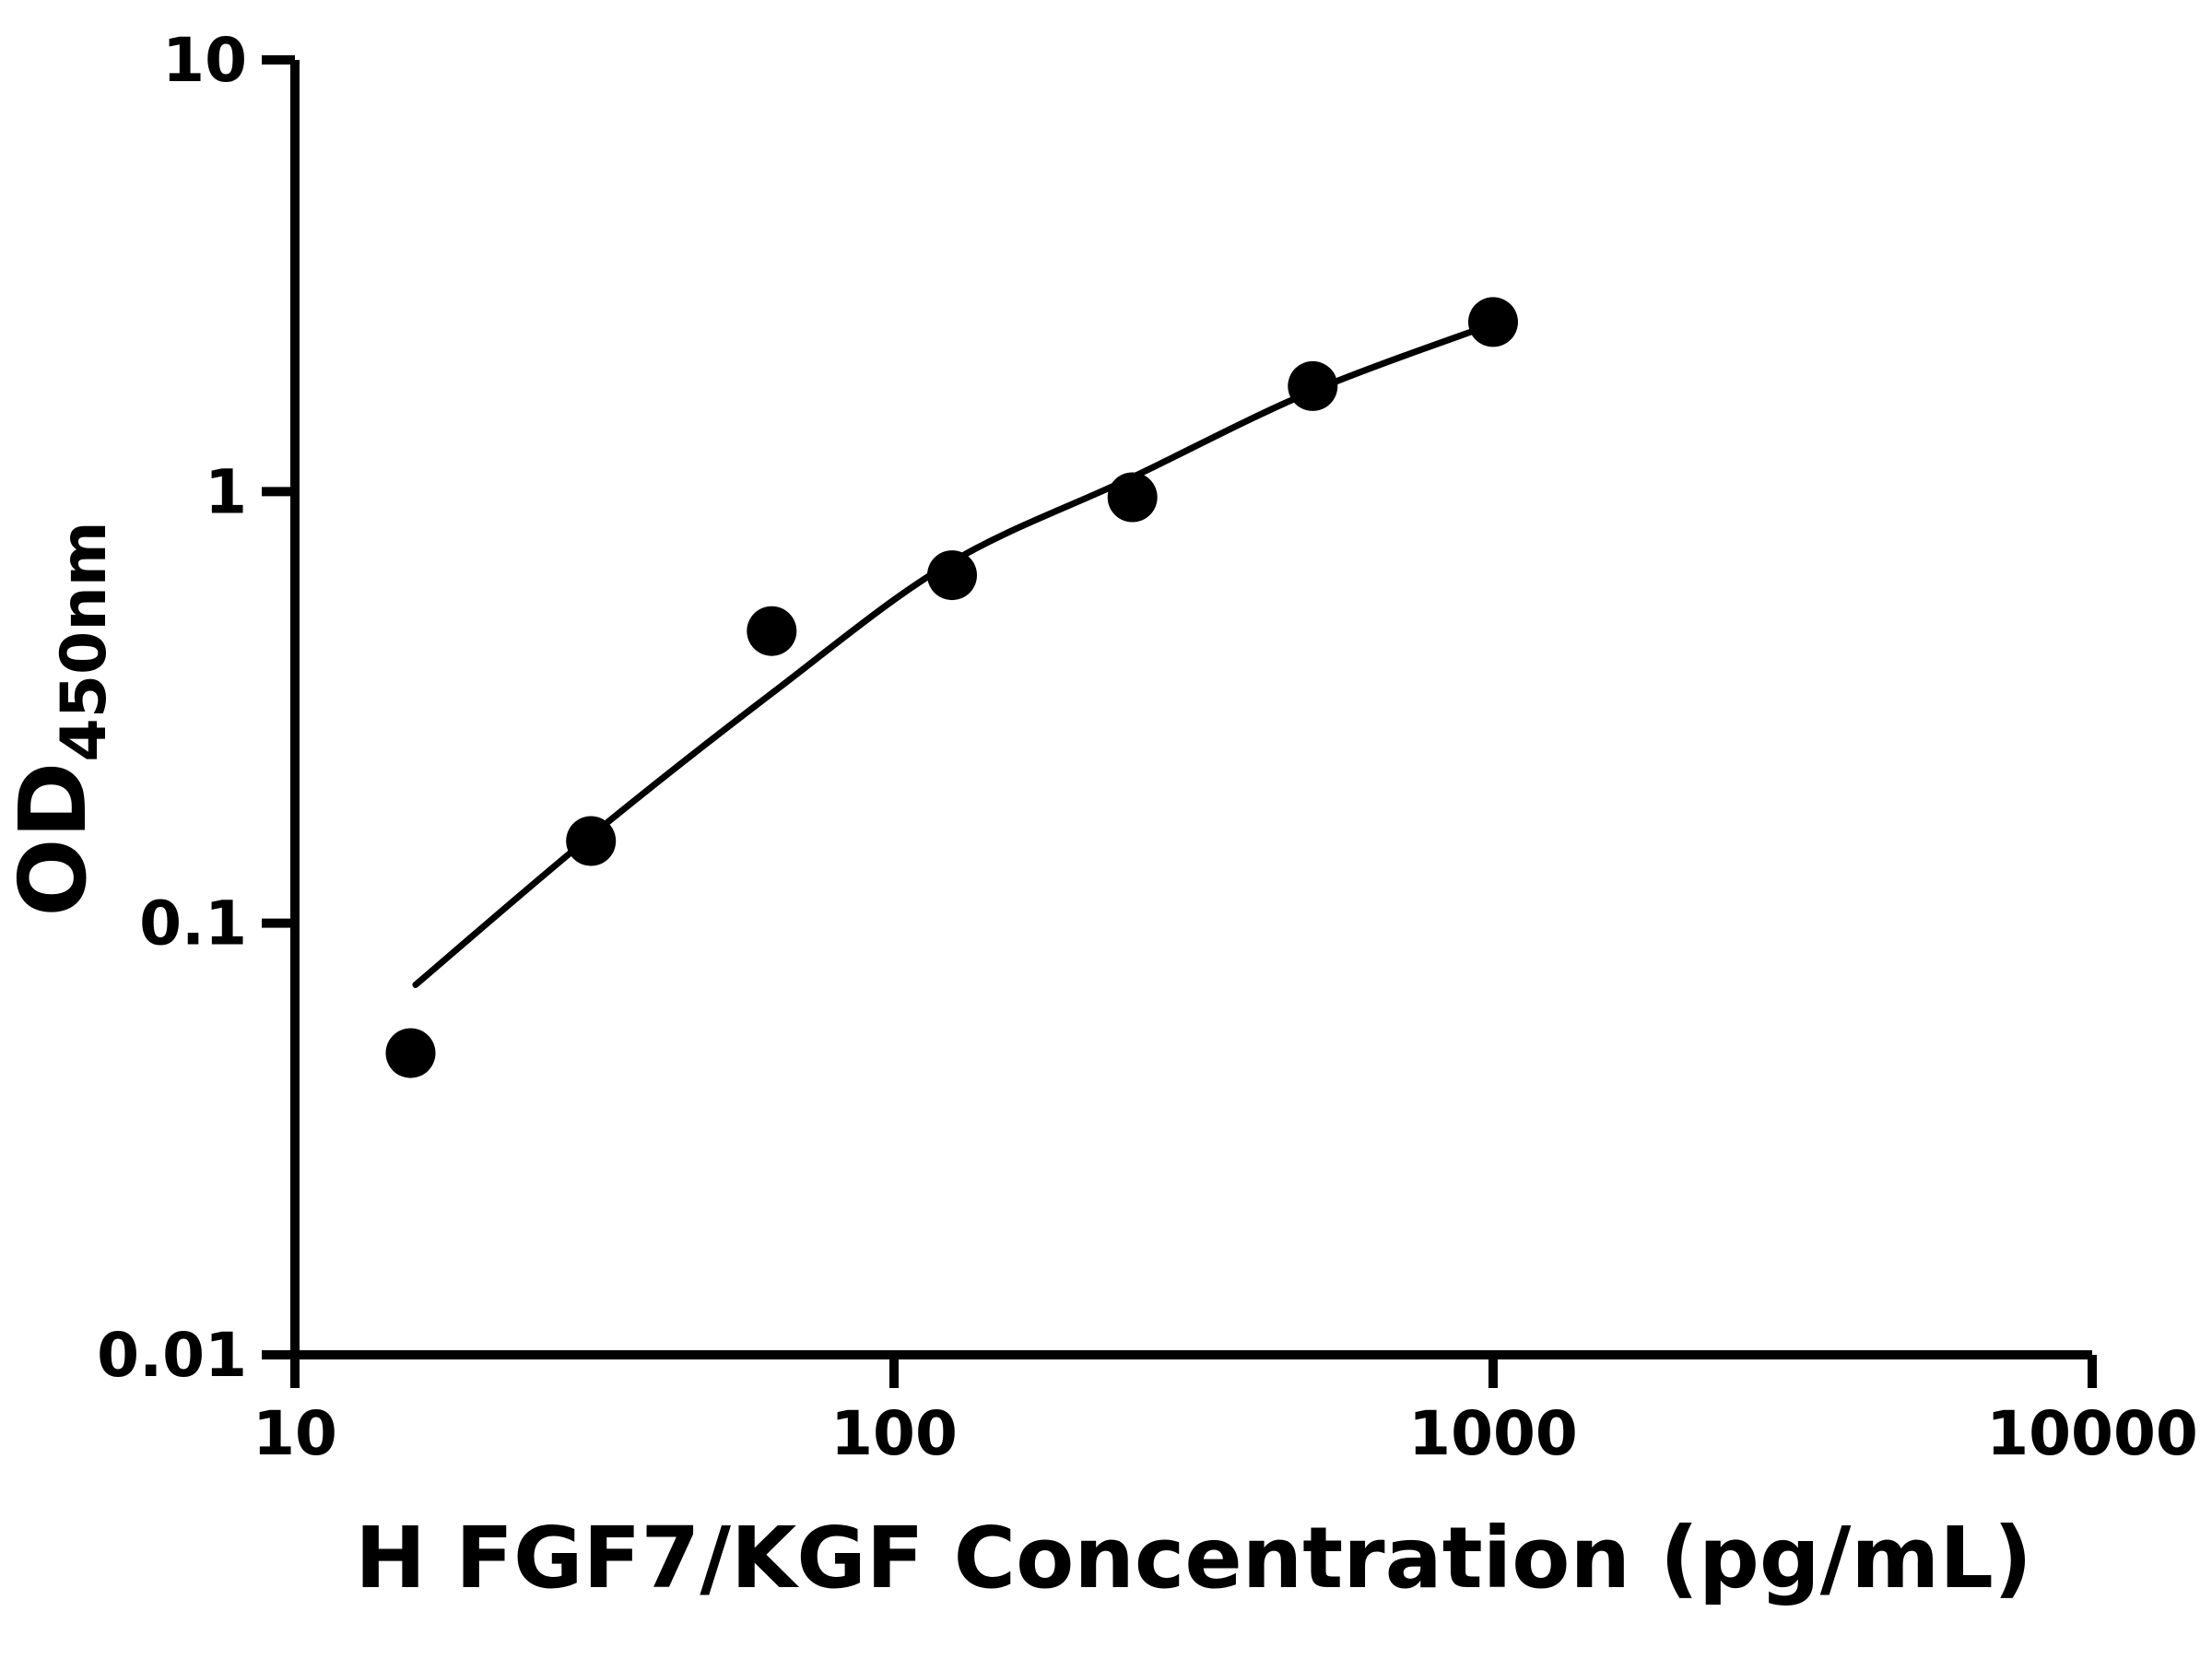 Image resolution: width=2212 pixels, height=1659 pixels. Describe the element at coordinates (53, 839) in the screenshot. I see `y-axis-label-main: OD` at that location.